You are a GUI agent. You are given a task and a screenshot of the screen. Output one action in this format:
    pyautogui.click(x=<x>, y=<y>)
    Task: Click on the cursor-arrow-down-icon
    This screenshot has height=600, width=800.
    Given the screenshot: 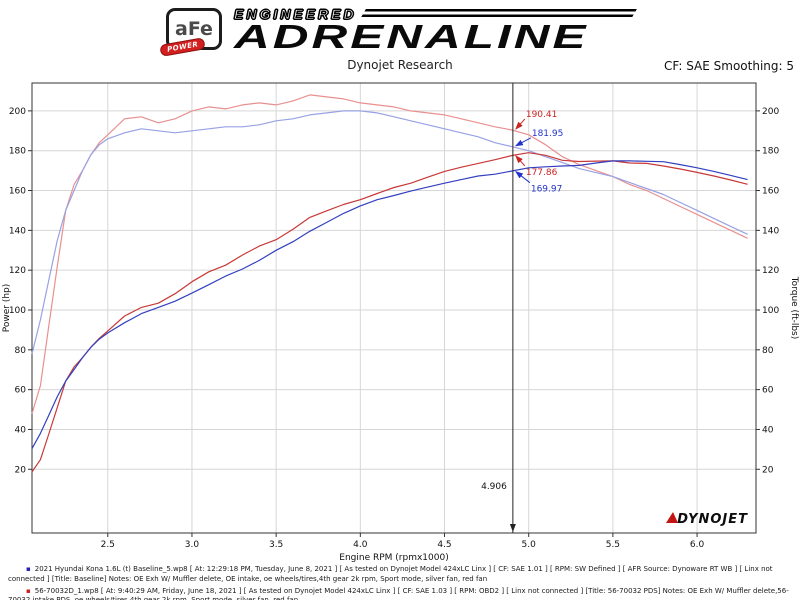 What is the action you would take?
    pyautogui.click(x=512, y=528)
    